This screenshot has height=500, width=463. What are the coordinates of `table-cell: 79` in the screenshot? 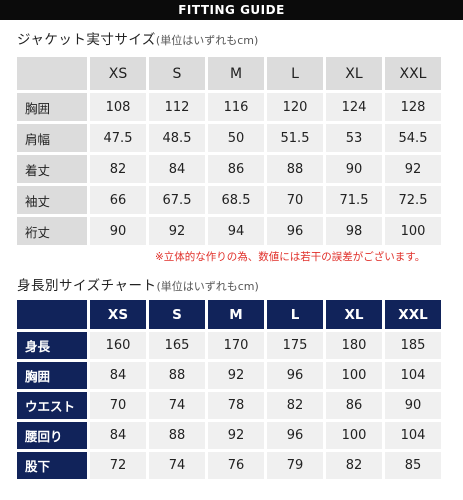 It's located at (295, 465).